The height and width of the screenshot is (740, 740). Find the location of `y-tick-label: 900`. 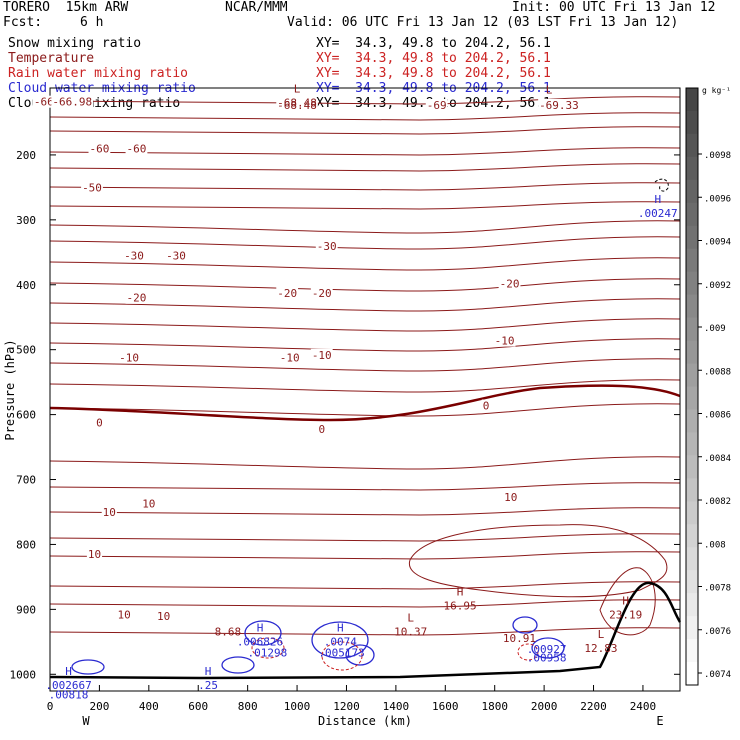

y-tick-label: 900 is located at coordinates (26, 609).